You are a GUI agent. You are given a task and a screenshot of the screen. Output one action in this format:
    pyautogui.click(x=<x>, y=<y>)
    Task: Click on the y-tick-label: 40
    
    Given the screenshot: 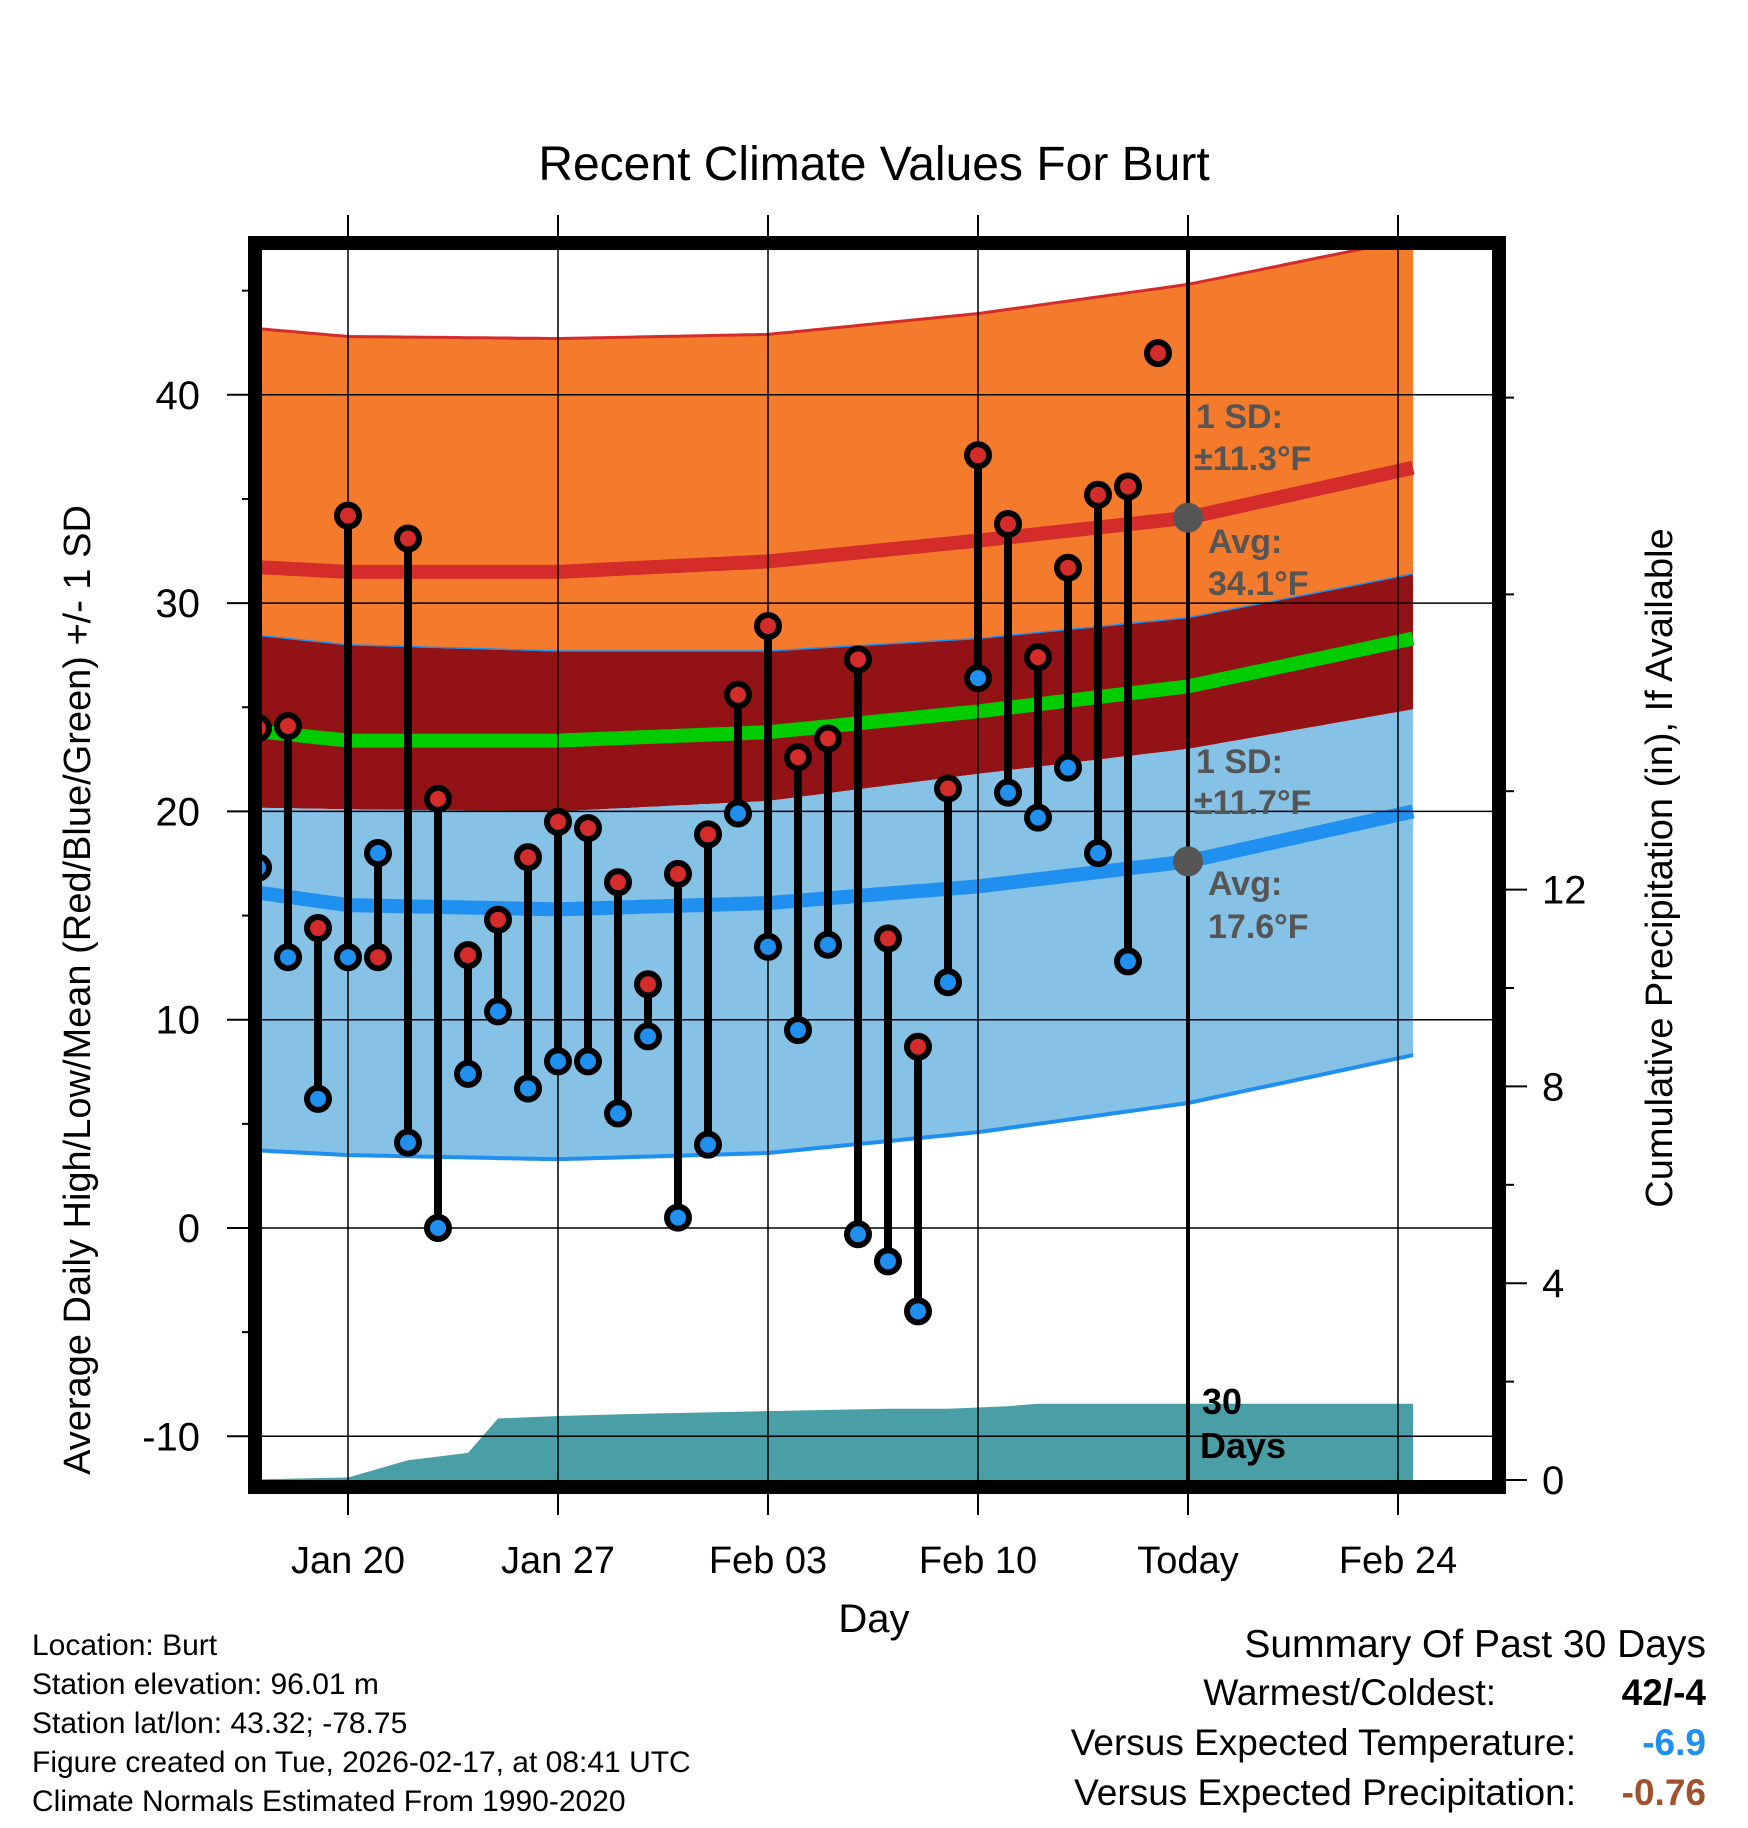 What is the action you would take?
    pyautogui.click(x=178, y=396)
    